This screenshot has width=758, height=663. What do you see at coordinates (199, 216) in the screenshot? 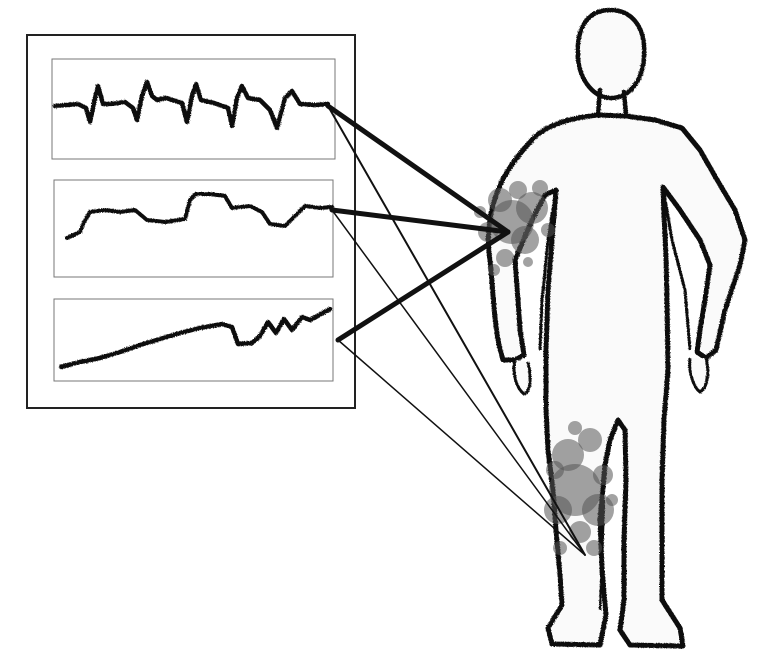
I see `step-waveform` at bounding box center [199, 216].